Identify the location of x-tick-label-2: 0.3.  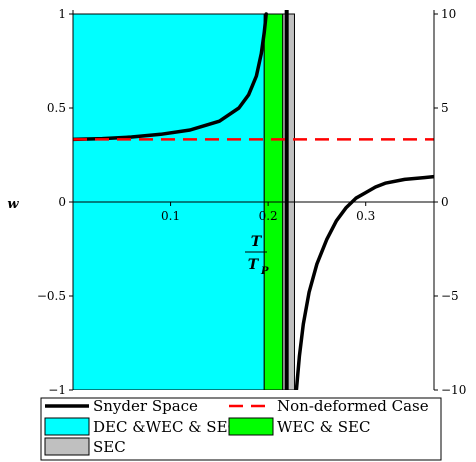
(365, 216).